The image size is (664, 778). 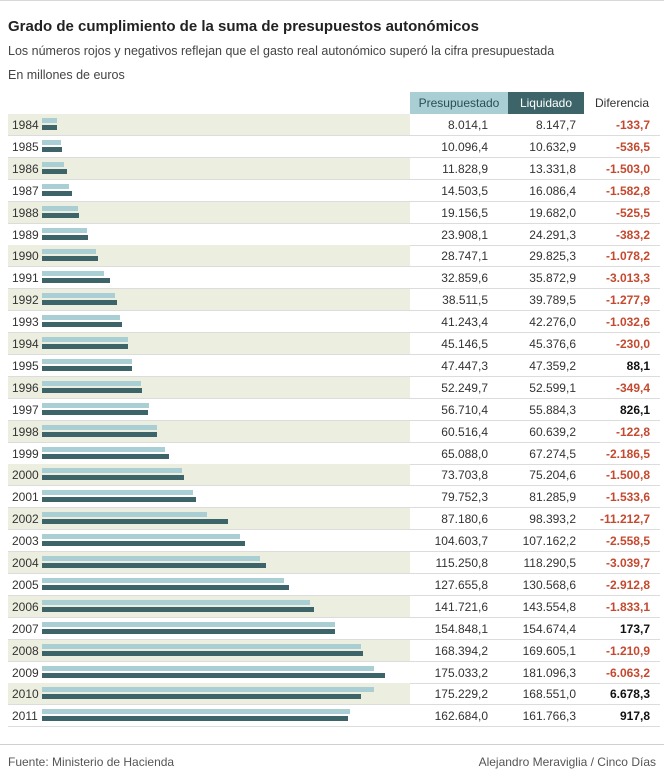 What do you see at coordinates (25, 365) in the screenshot?
I see `year-label: 1995` at bounding box center [25, 365].